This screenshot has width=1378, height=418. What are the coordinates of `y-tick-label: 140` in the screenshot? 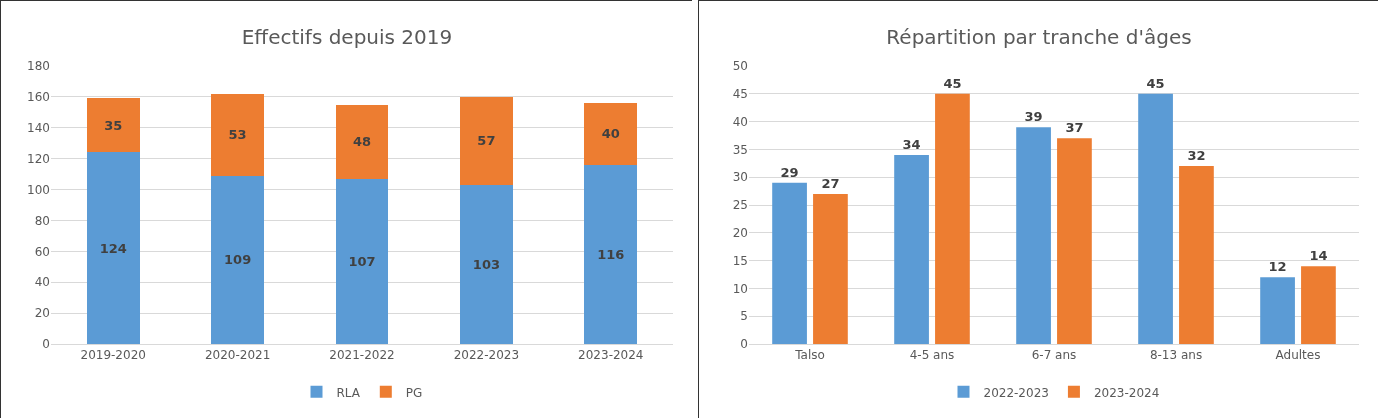 It's located at (38, 127).